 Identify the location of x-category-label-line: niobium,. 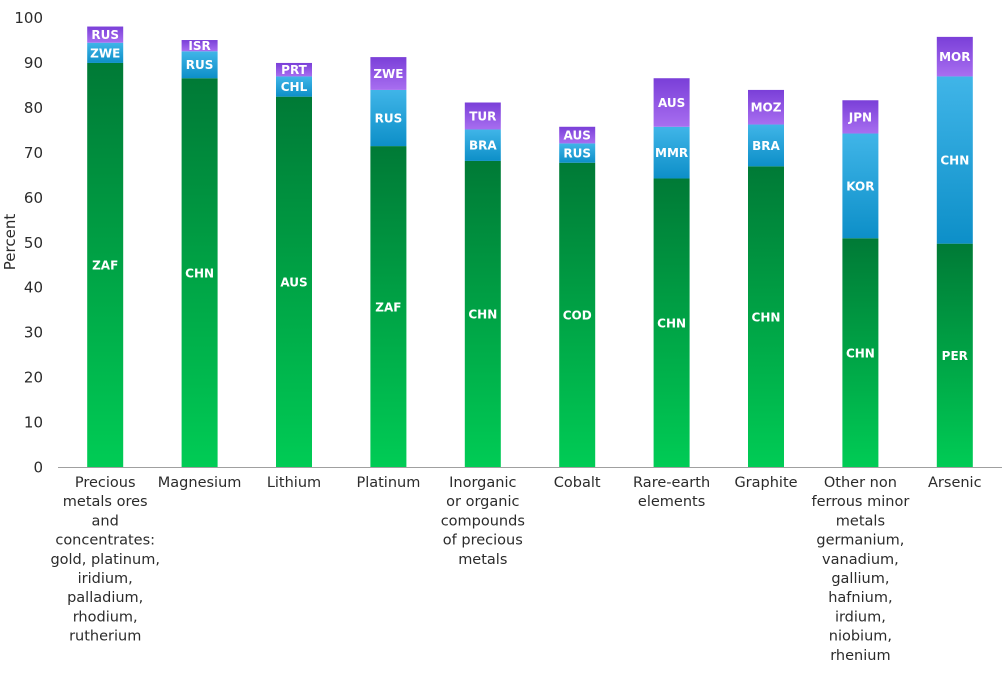
(860, 637).